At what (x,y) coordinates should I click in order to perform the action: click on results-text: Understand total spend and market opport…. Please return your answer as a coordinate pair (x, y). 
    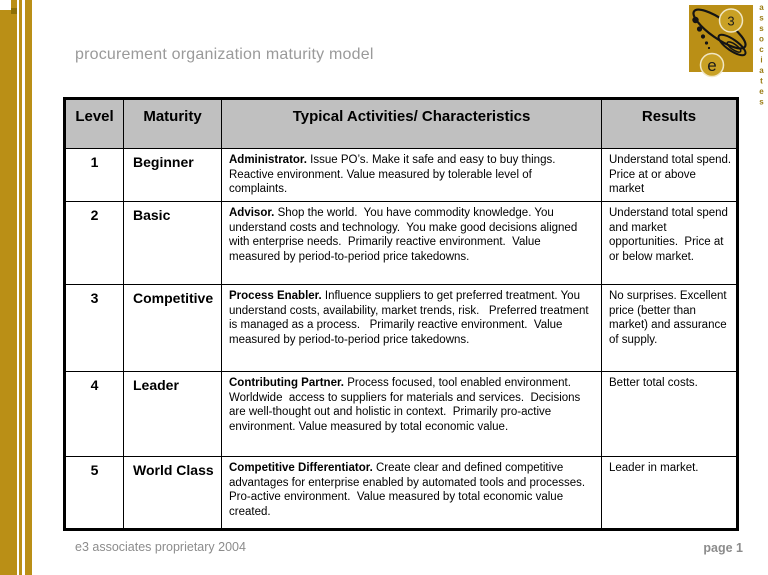
    Looking at the image, I should click on (670, 235).